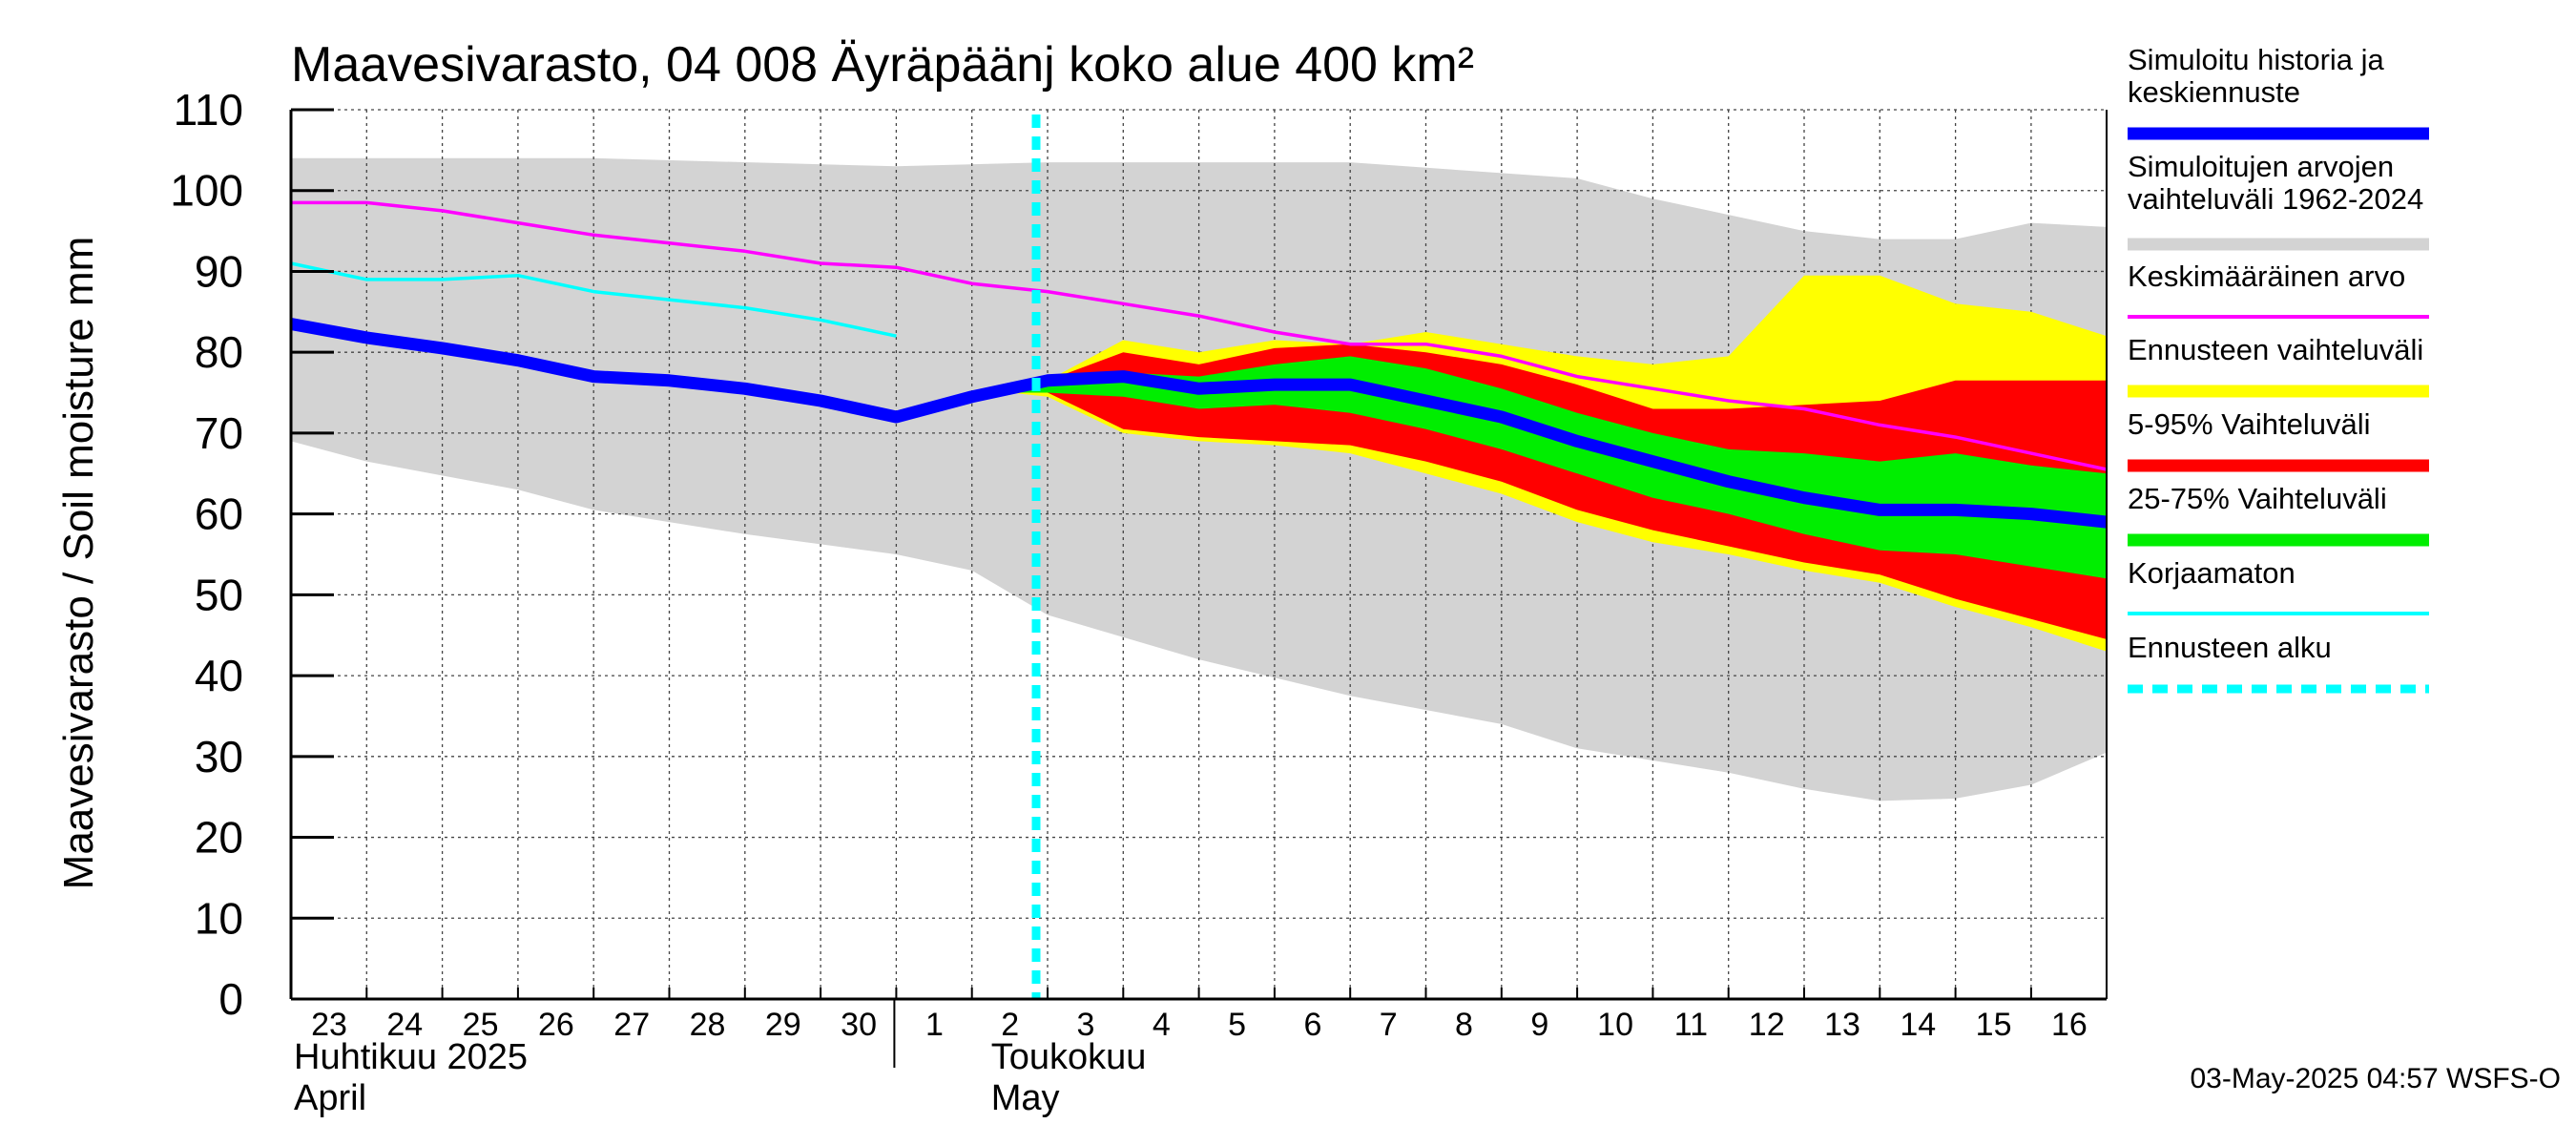 This screenshot has width=2576, height=1145. I want to click on y-axis-ticks: 0 10 20 30 40 50 60 70 80 90 100 110, so click(252, 555).